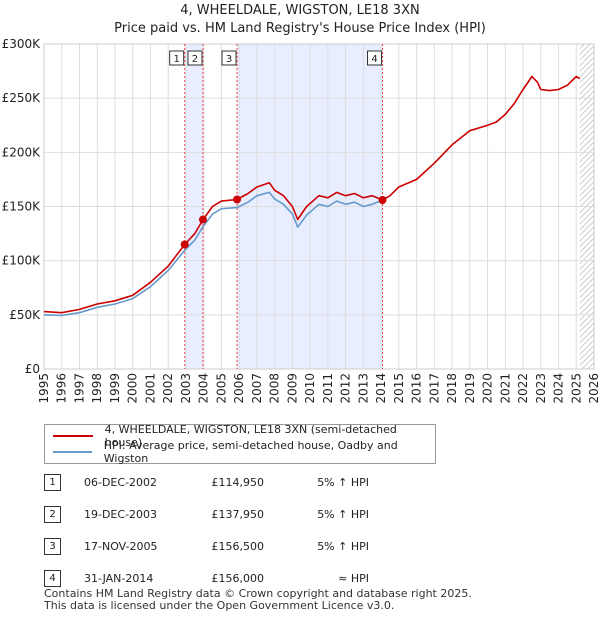 The width and height of the screenshot is (600, 620). What do you see at coordinates (52, 578) in the screenshot?
I see `sale-number-badge: 4` at bounding box center [52, 578].